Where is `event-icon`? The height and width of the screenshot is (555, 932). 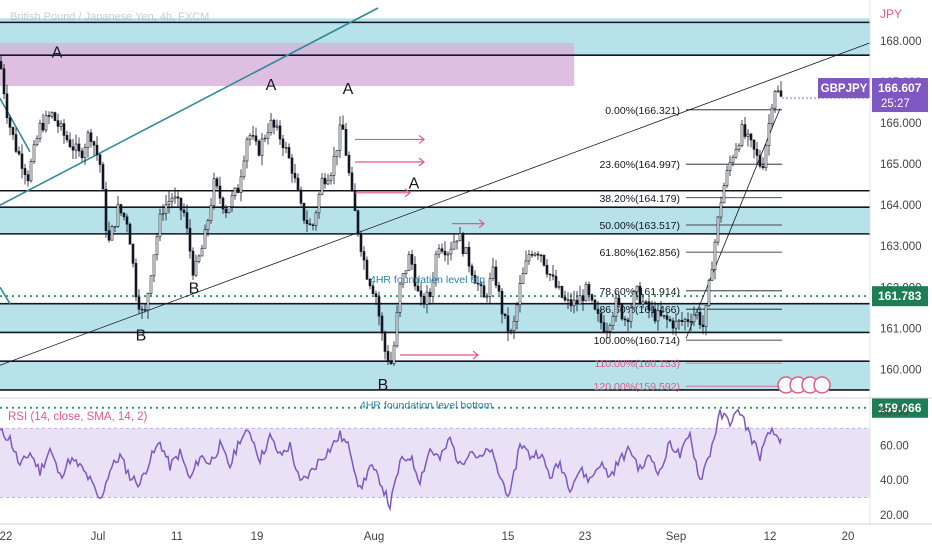
event-icon is located at coordinates (822, 385).